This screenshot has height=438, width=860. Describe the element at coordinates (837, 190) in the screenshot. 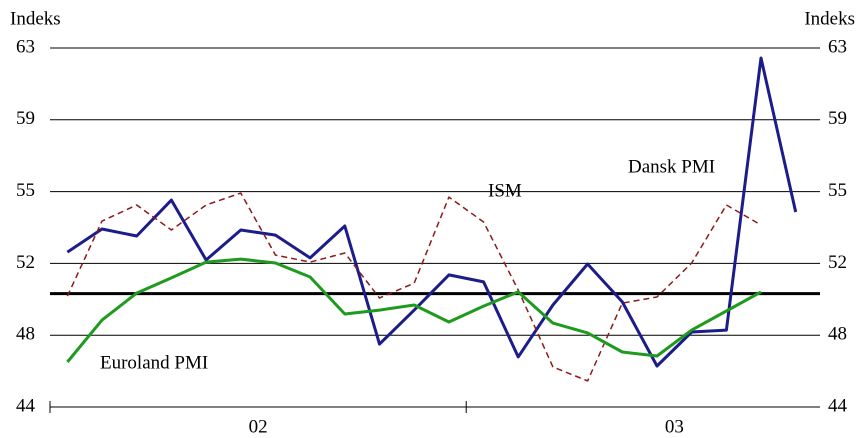

I see `y2-tick-label: 55` at that location.